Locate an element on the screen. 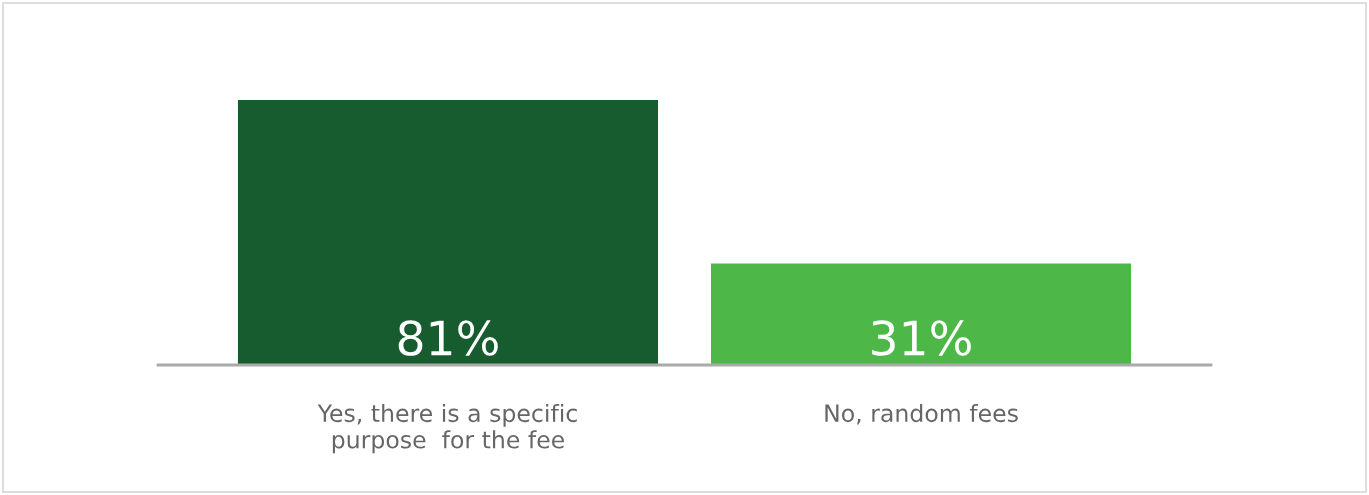 This screenshot has height=495, width=1369. data-label: 31% is located at coordinates (921, 338).